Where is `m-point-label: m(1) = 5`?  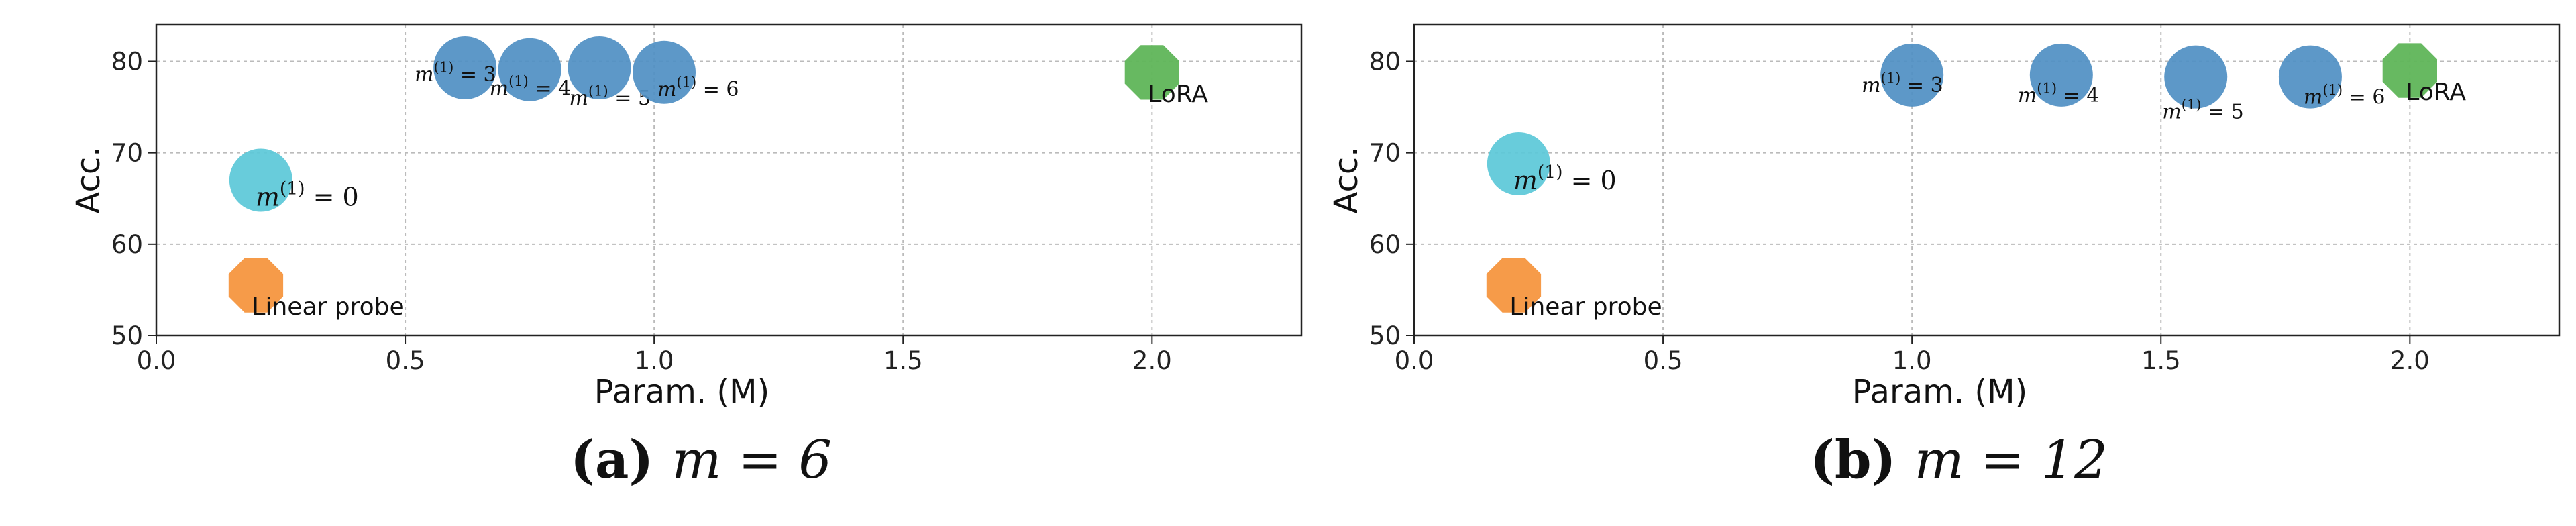
m-point-label: m(1) = 5 is located at coordinates (2203, 110).